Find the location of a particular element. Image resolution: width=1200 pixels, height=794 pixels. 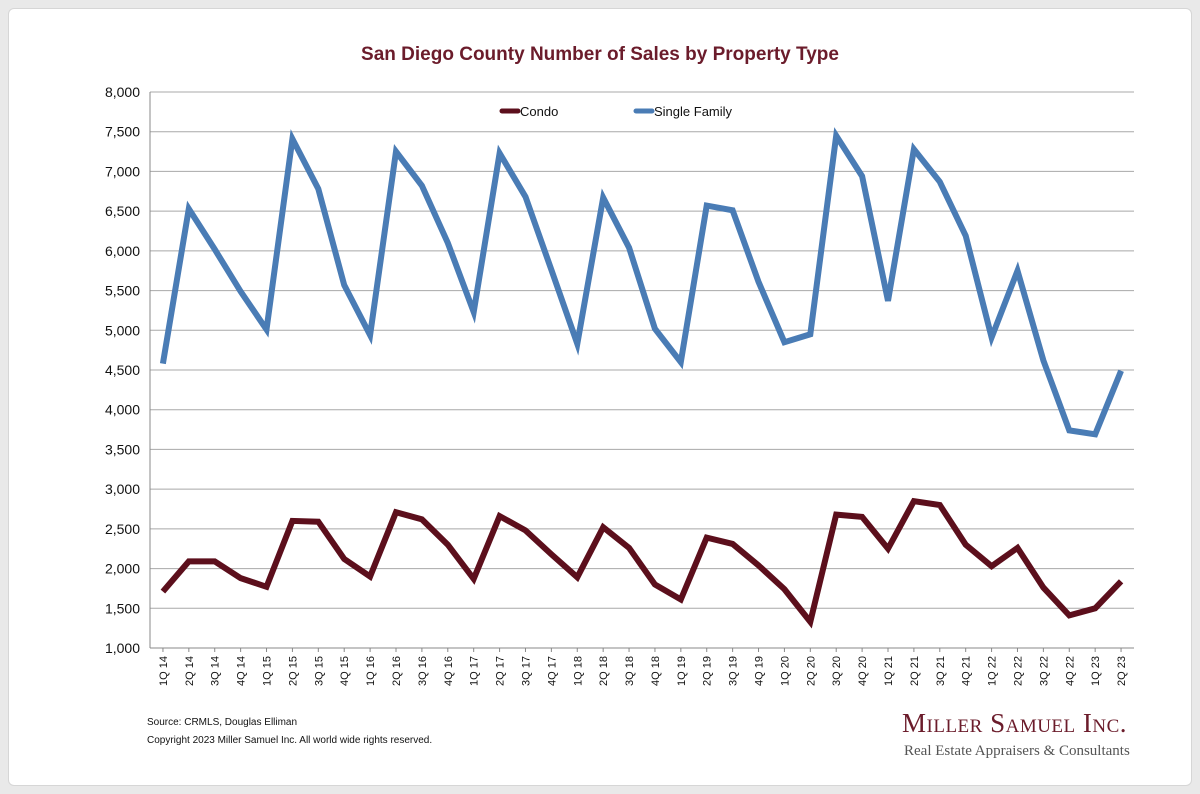

y-tick-label: 1,000 is located at coordinates (122, 648).